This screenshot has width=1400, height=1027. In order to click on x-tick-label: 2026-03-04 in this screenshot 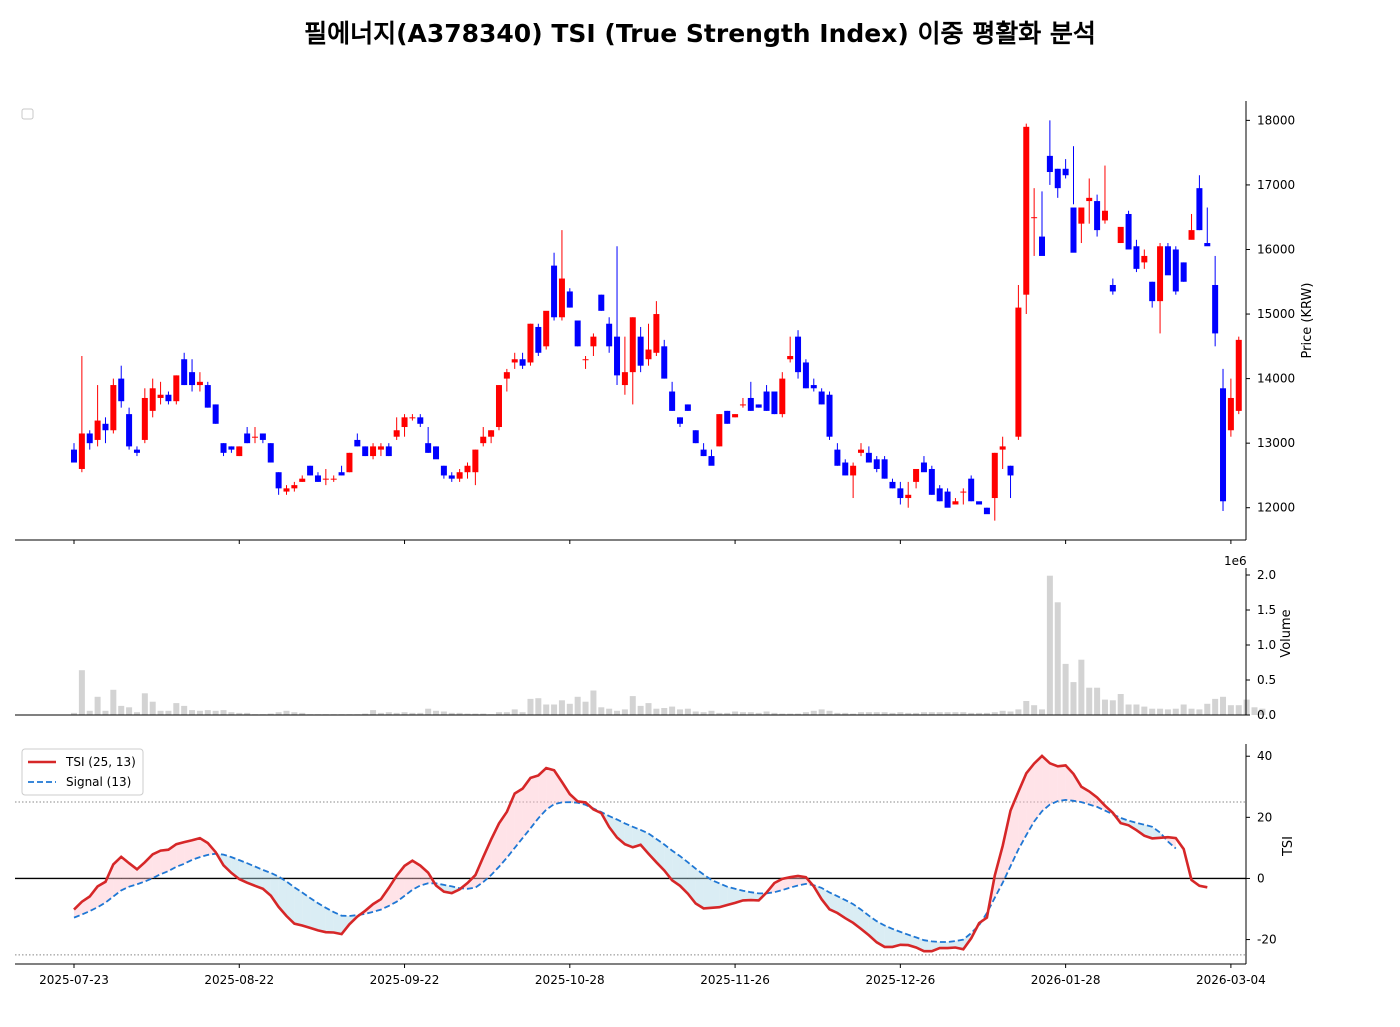, I will do `click(1231, 980)`.